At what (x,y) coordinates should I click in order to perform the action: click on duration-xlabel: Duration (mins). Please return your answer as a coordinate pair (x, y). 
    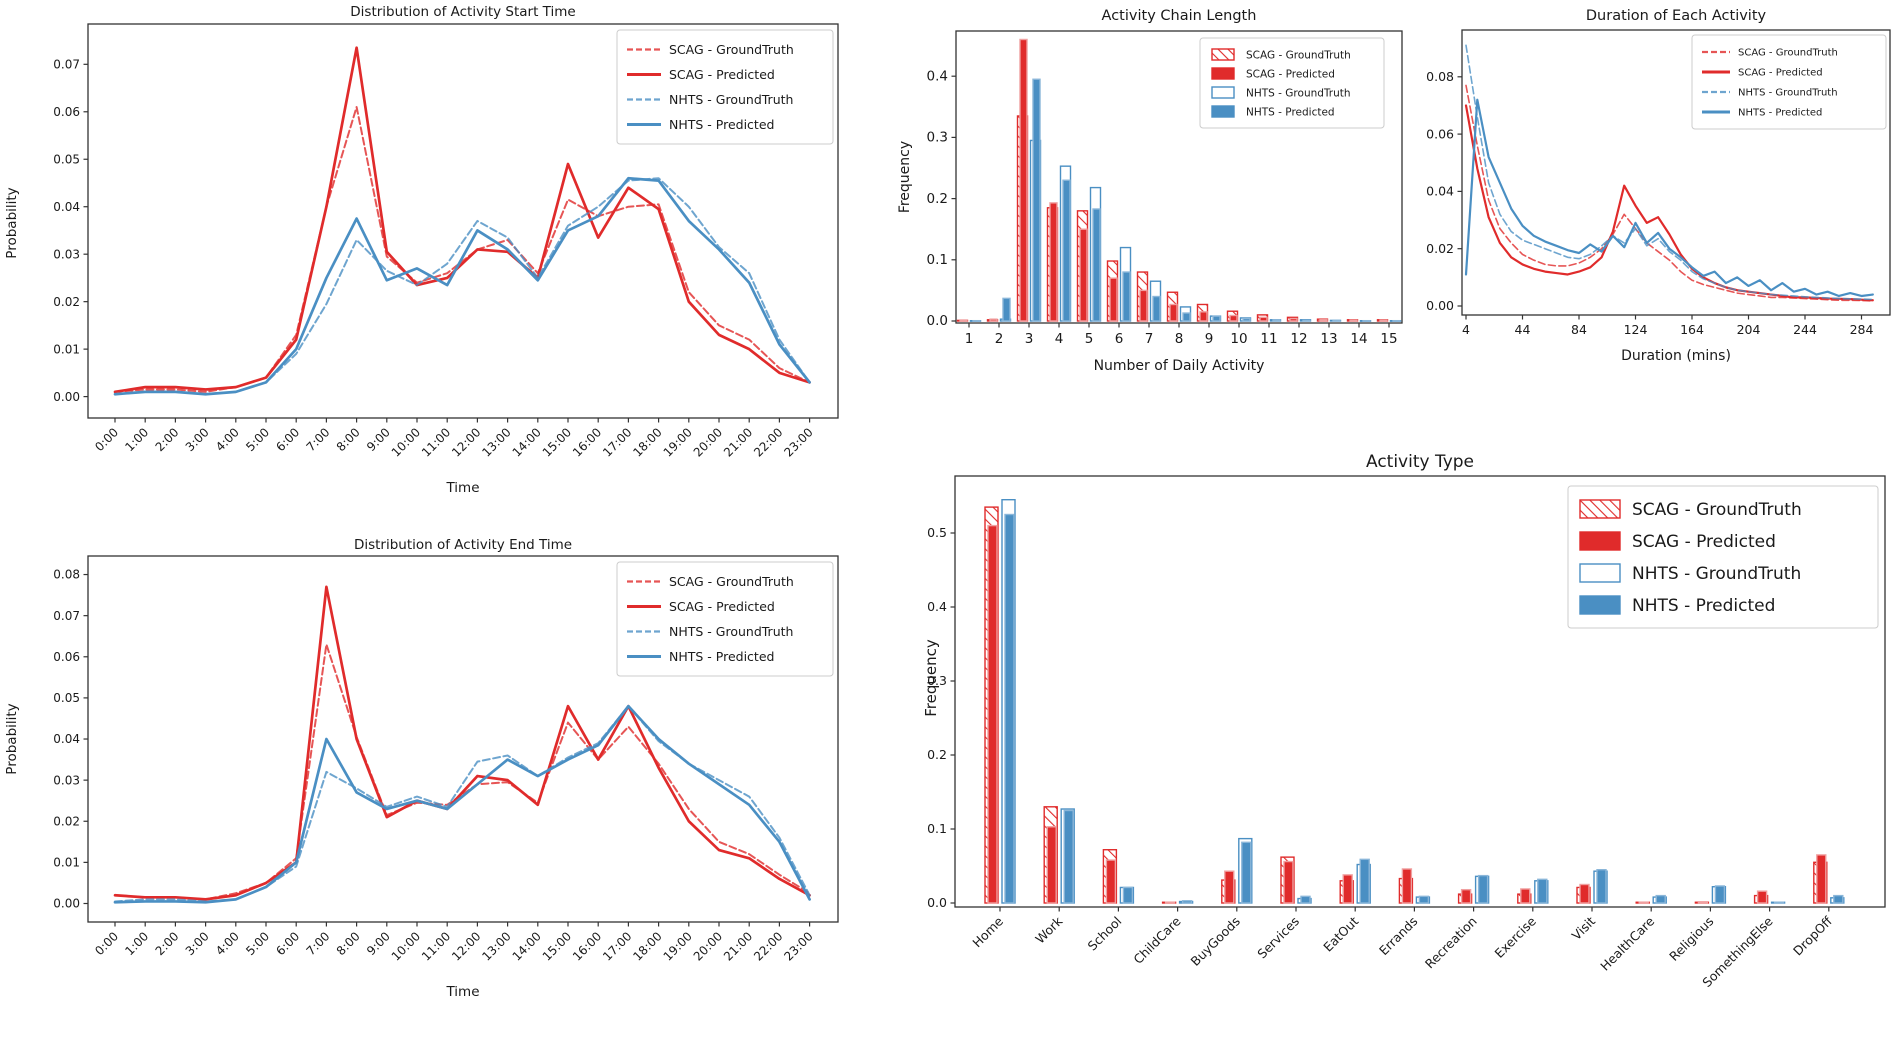
    Looking at the image, I should click on (1676, 356).